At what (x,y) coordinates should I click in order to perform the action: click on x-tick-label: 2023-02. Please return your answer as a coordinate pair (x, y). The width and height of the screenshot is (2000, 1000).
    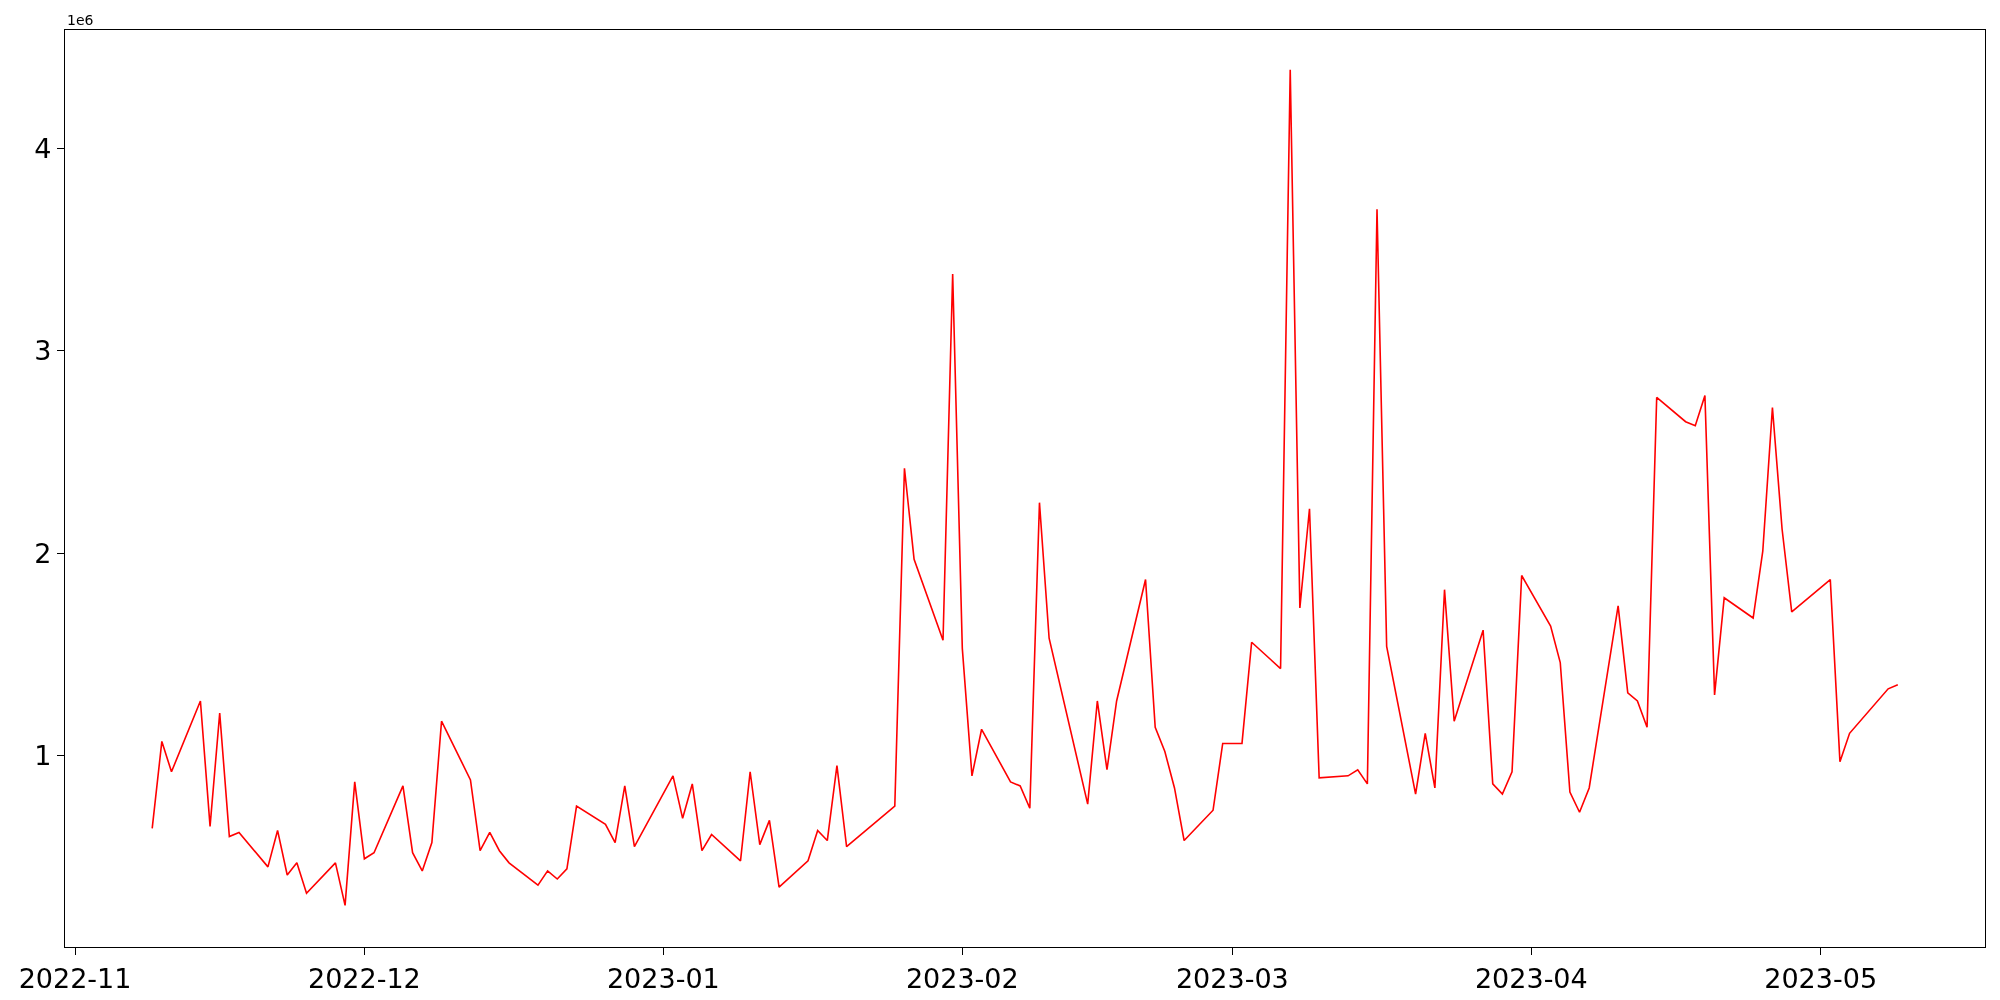
    Looking at the image, I should click on (962, 978).